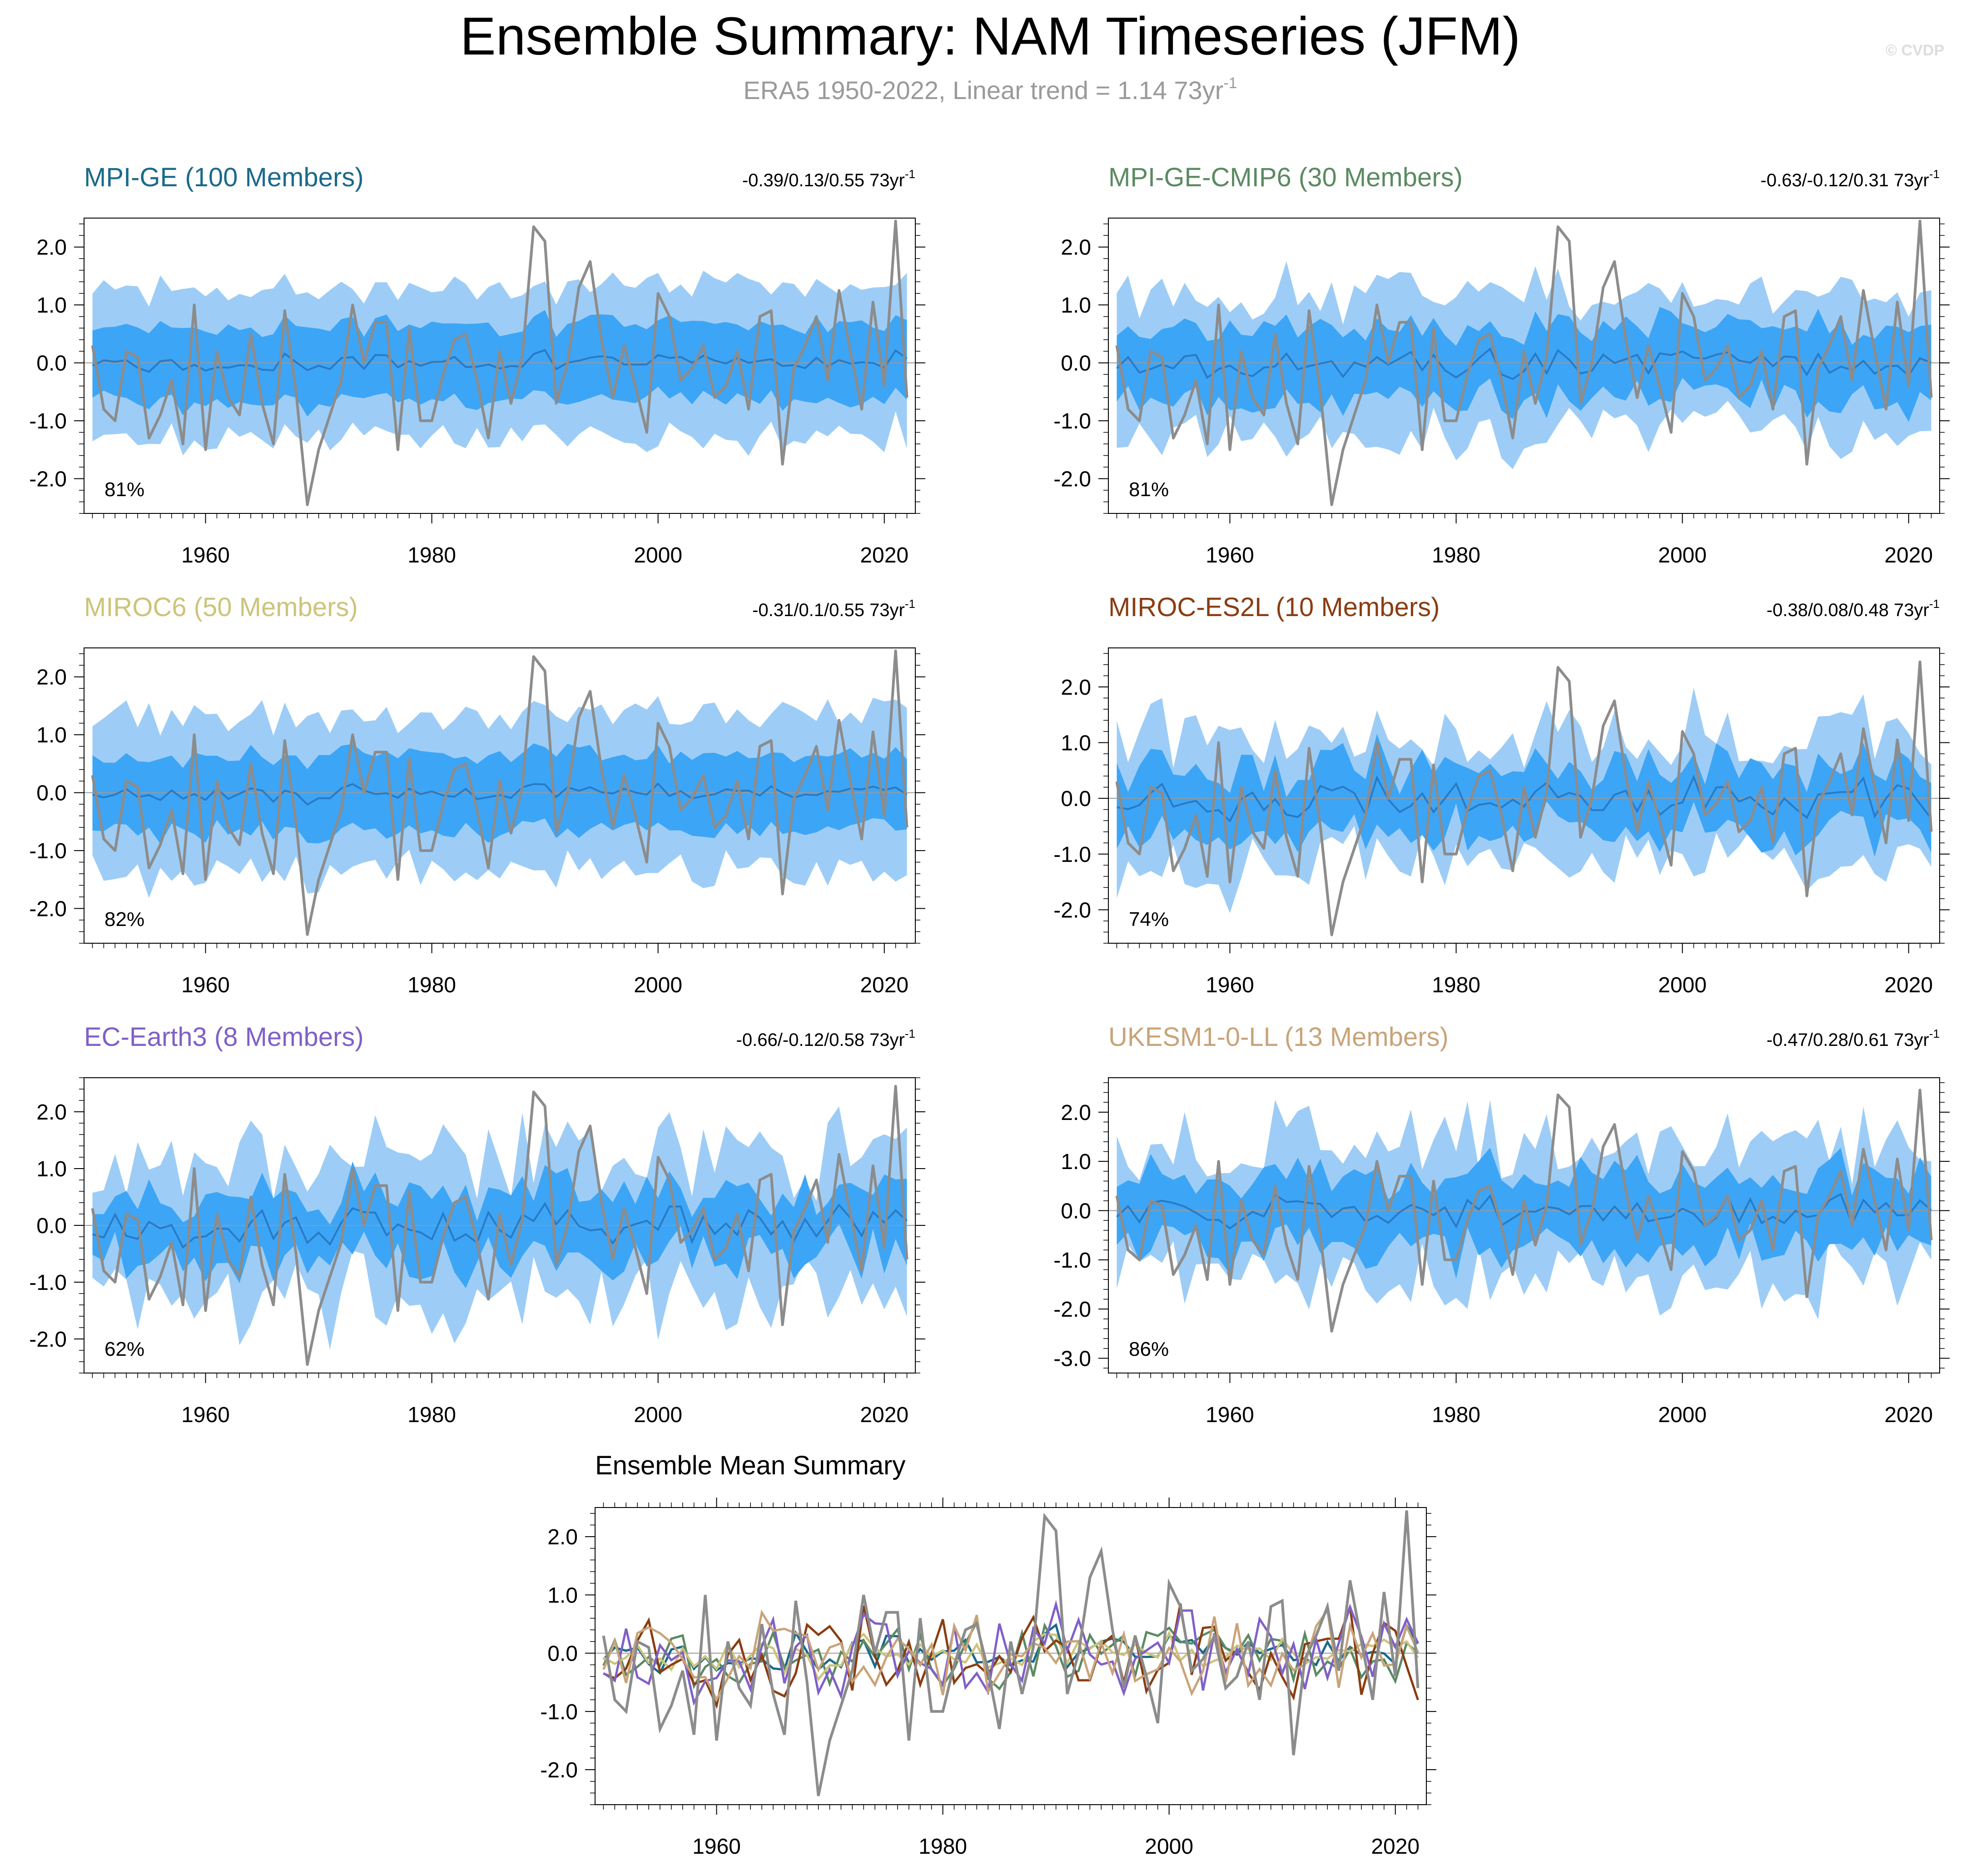 The image size is (1966, 1876). I want to click on percent-rank-label: 62%, so click(124, 1349).